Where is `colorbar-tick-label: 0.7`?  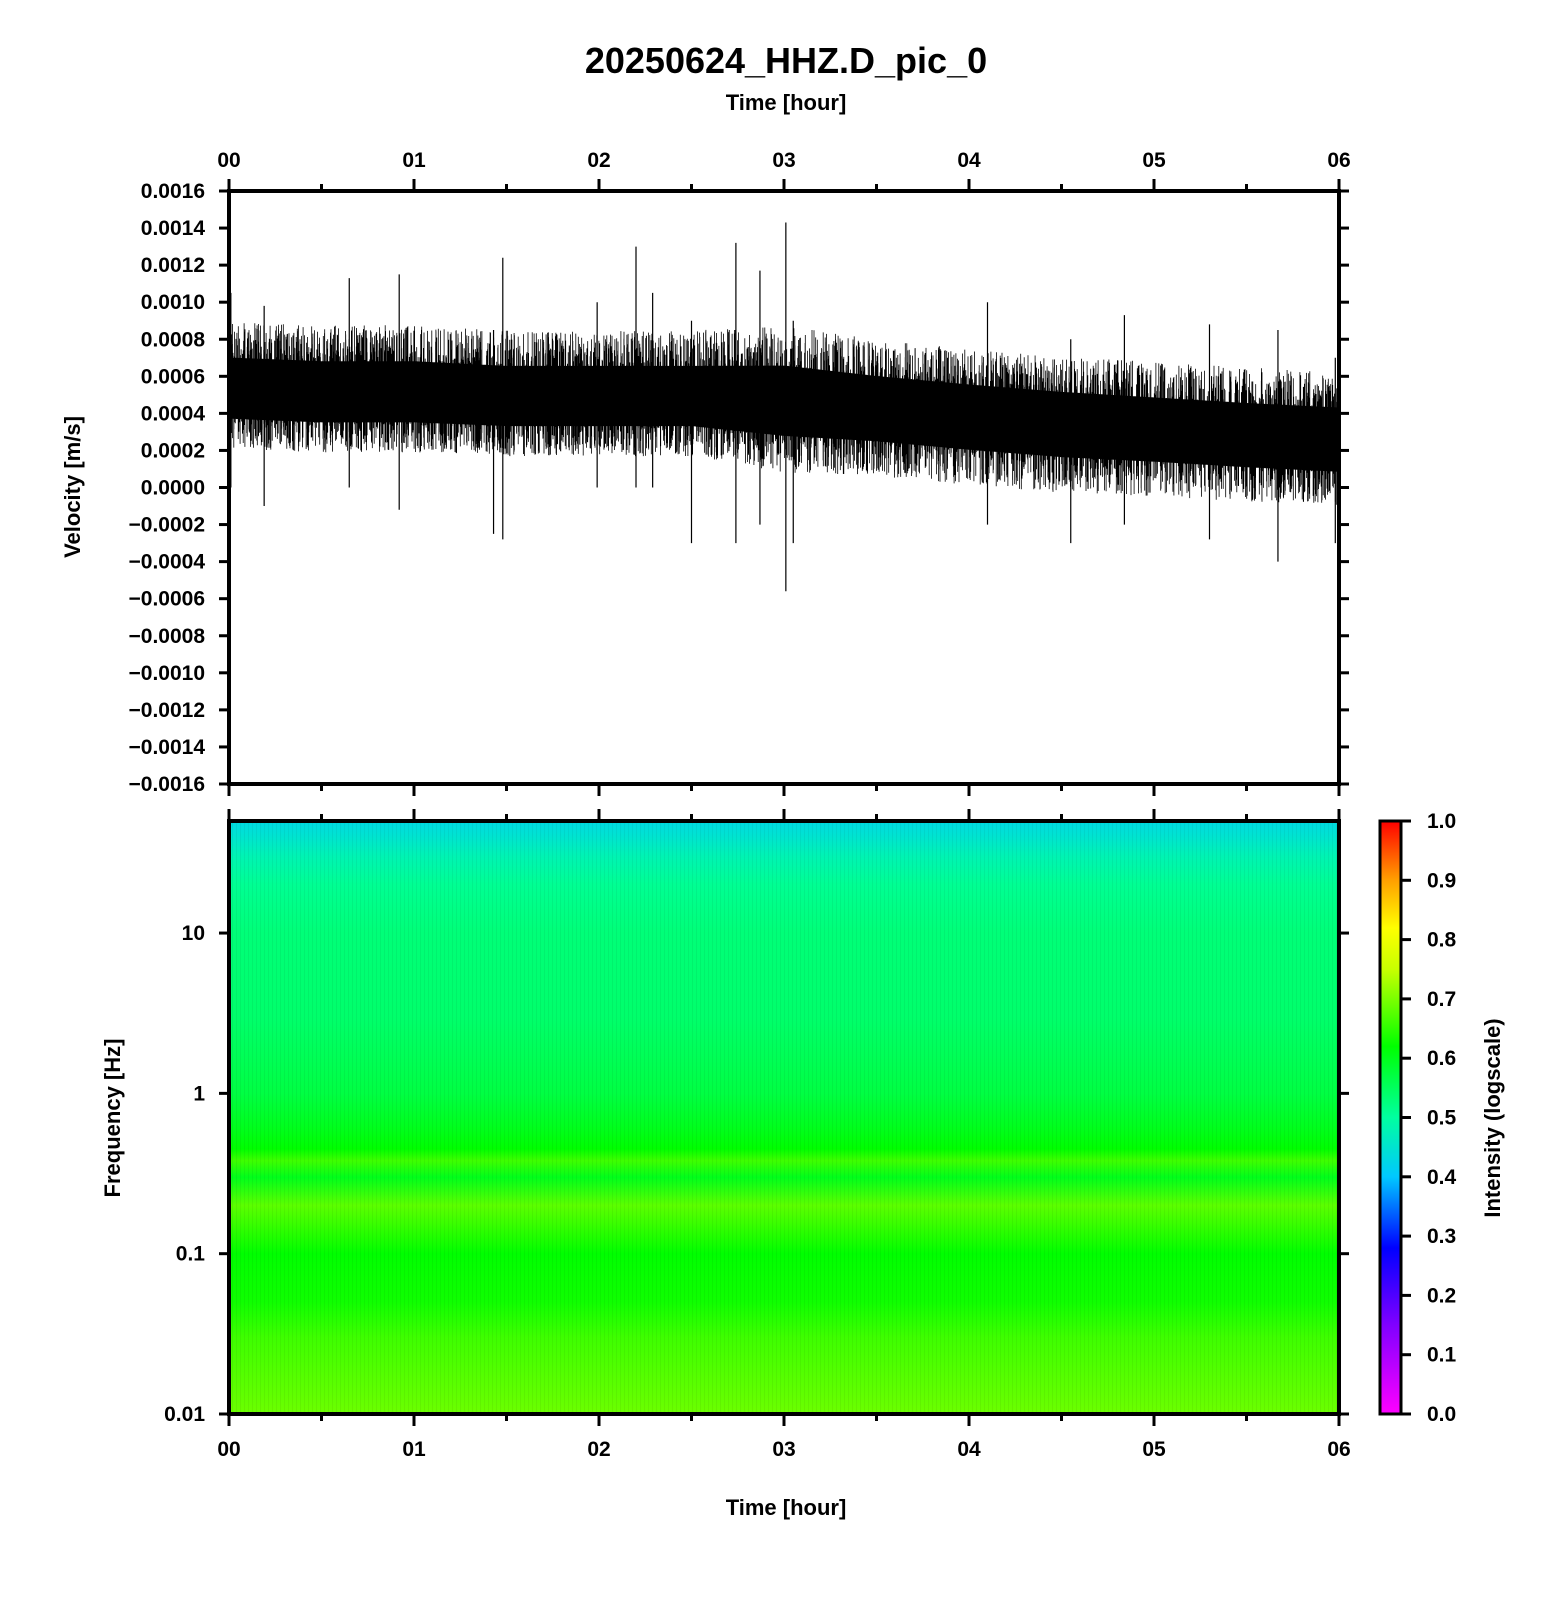 colorbar-tick-label: 0.7 is located at coordinates (1441, 999).